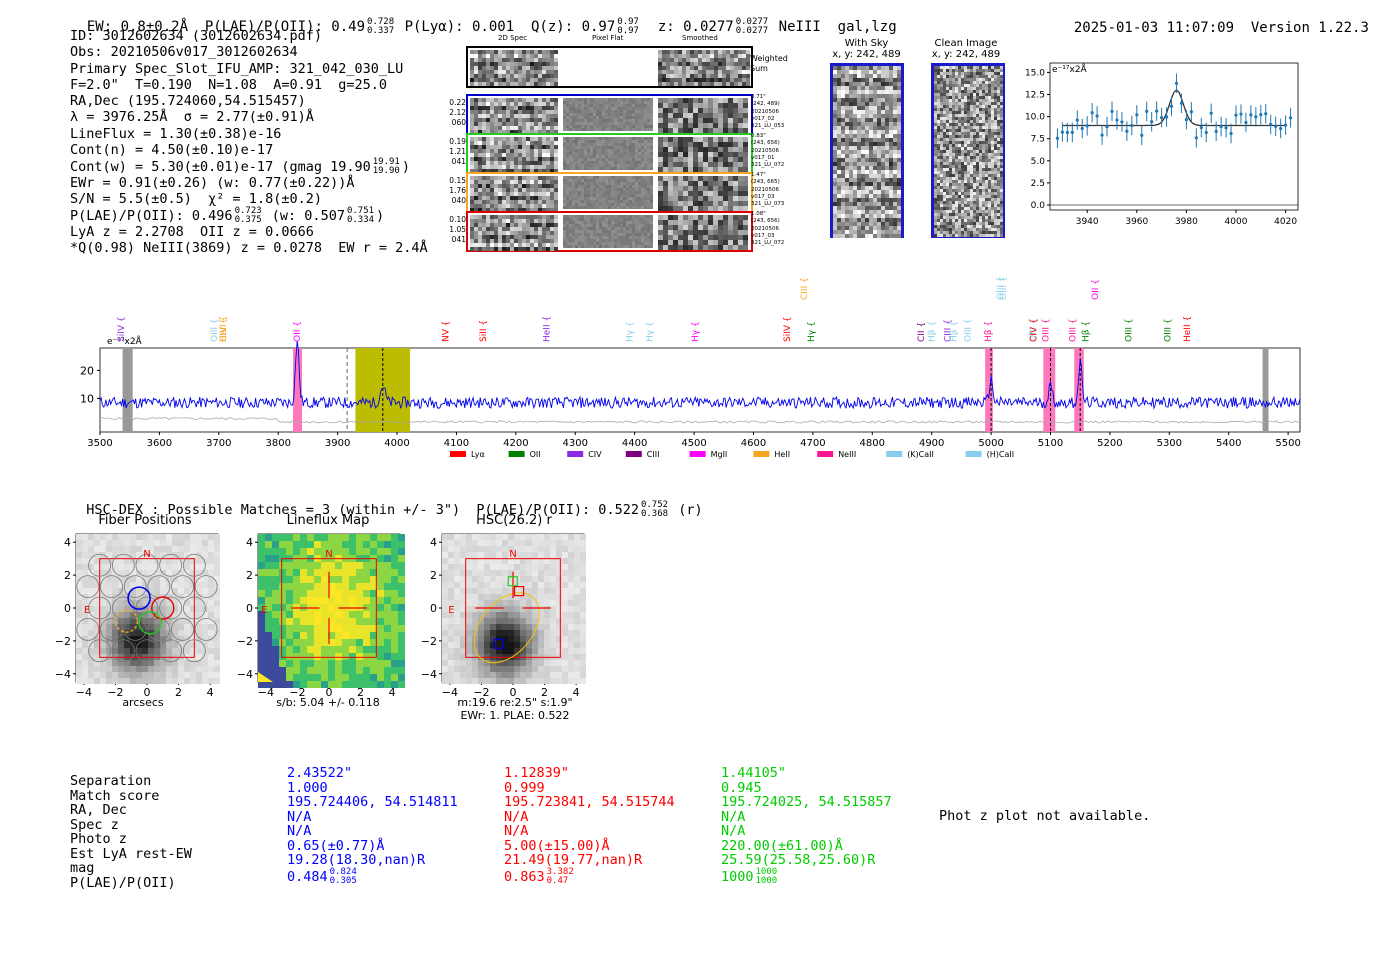 The image size is (1400, 953). I want to click on match-row-label: RA, Dec, so click(98, 810).